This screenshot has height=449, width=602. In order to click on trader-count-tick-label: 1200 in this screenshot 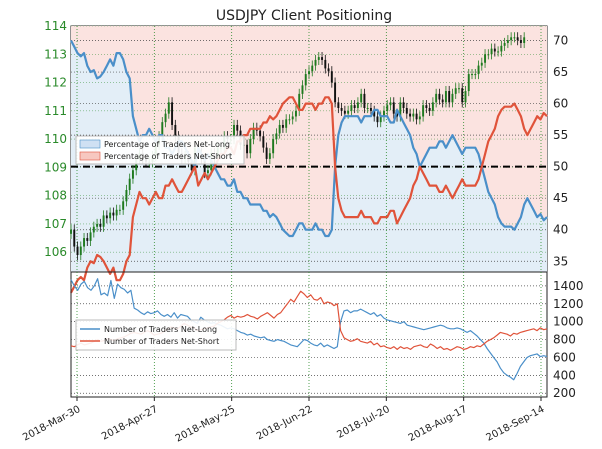, I will do `click(568, 304)`.